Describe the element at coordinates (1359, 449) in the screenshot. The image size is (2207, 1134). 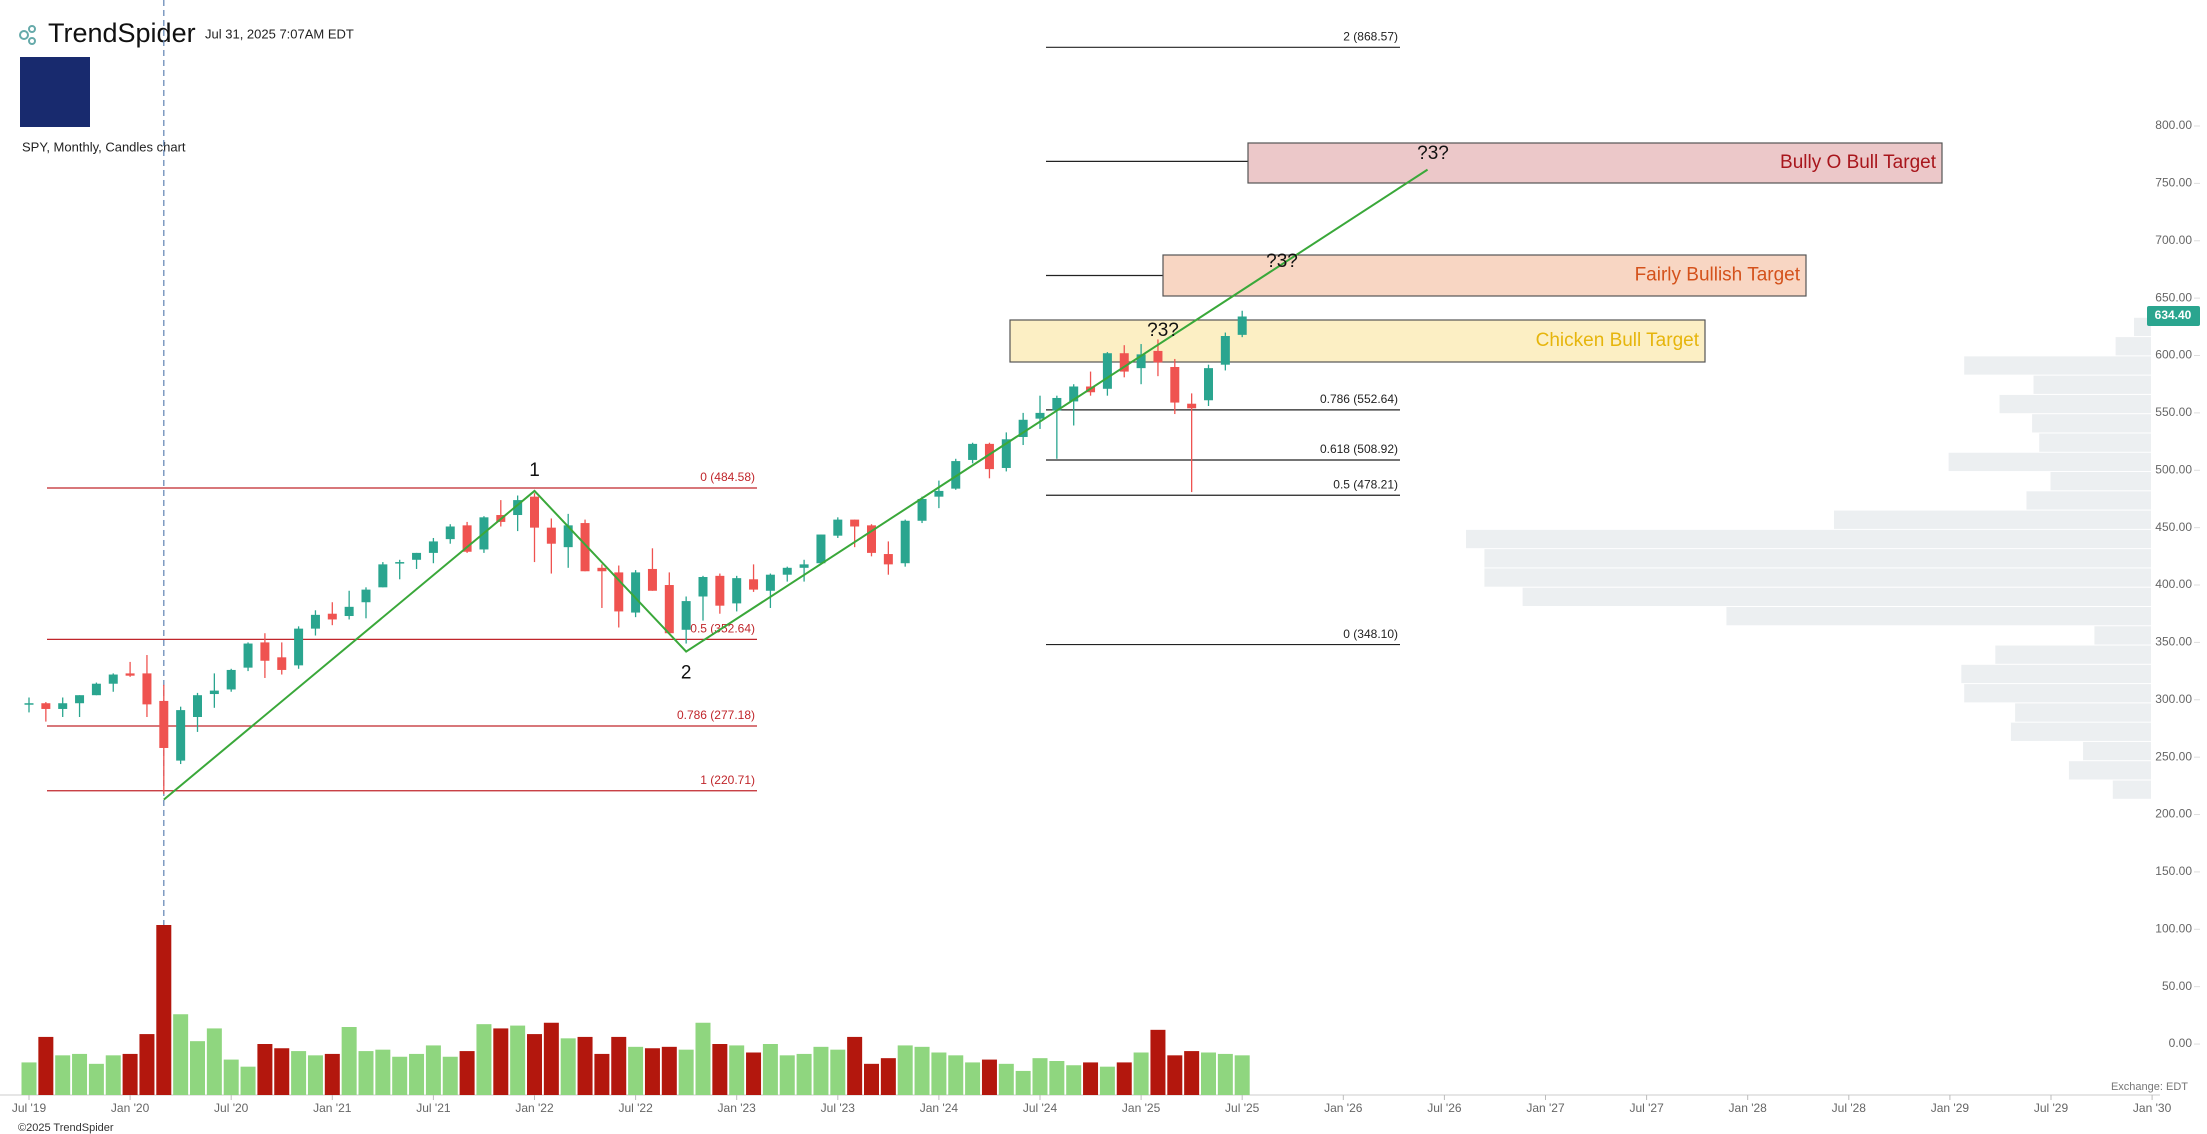
I see `fib-label: 0.618 (508.92)` at that location.